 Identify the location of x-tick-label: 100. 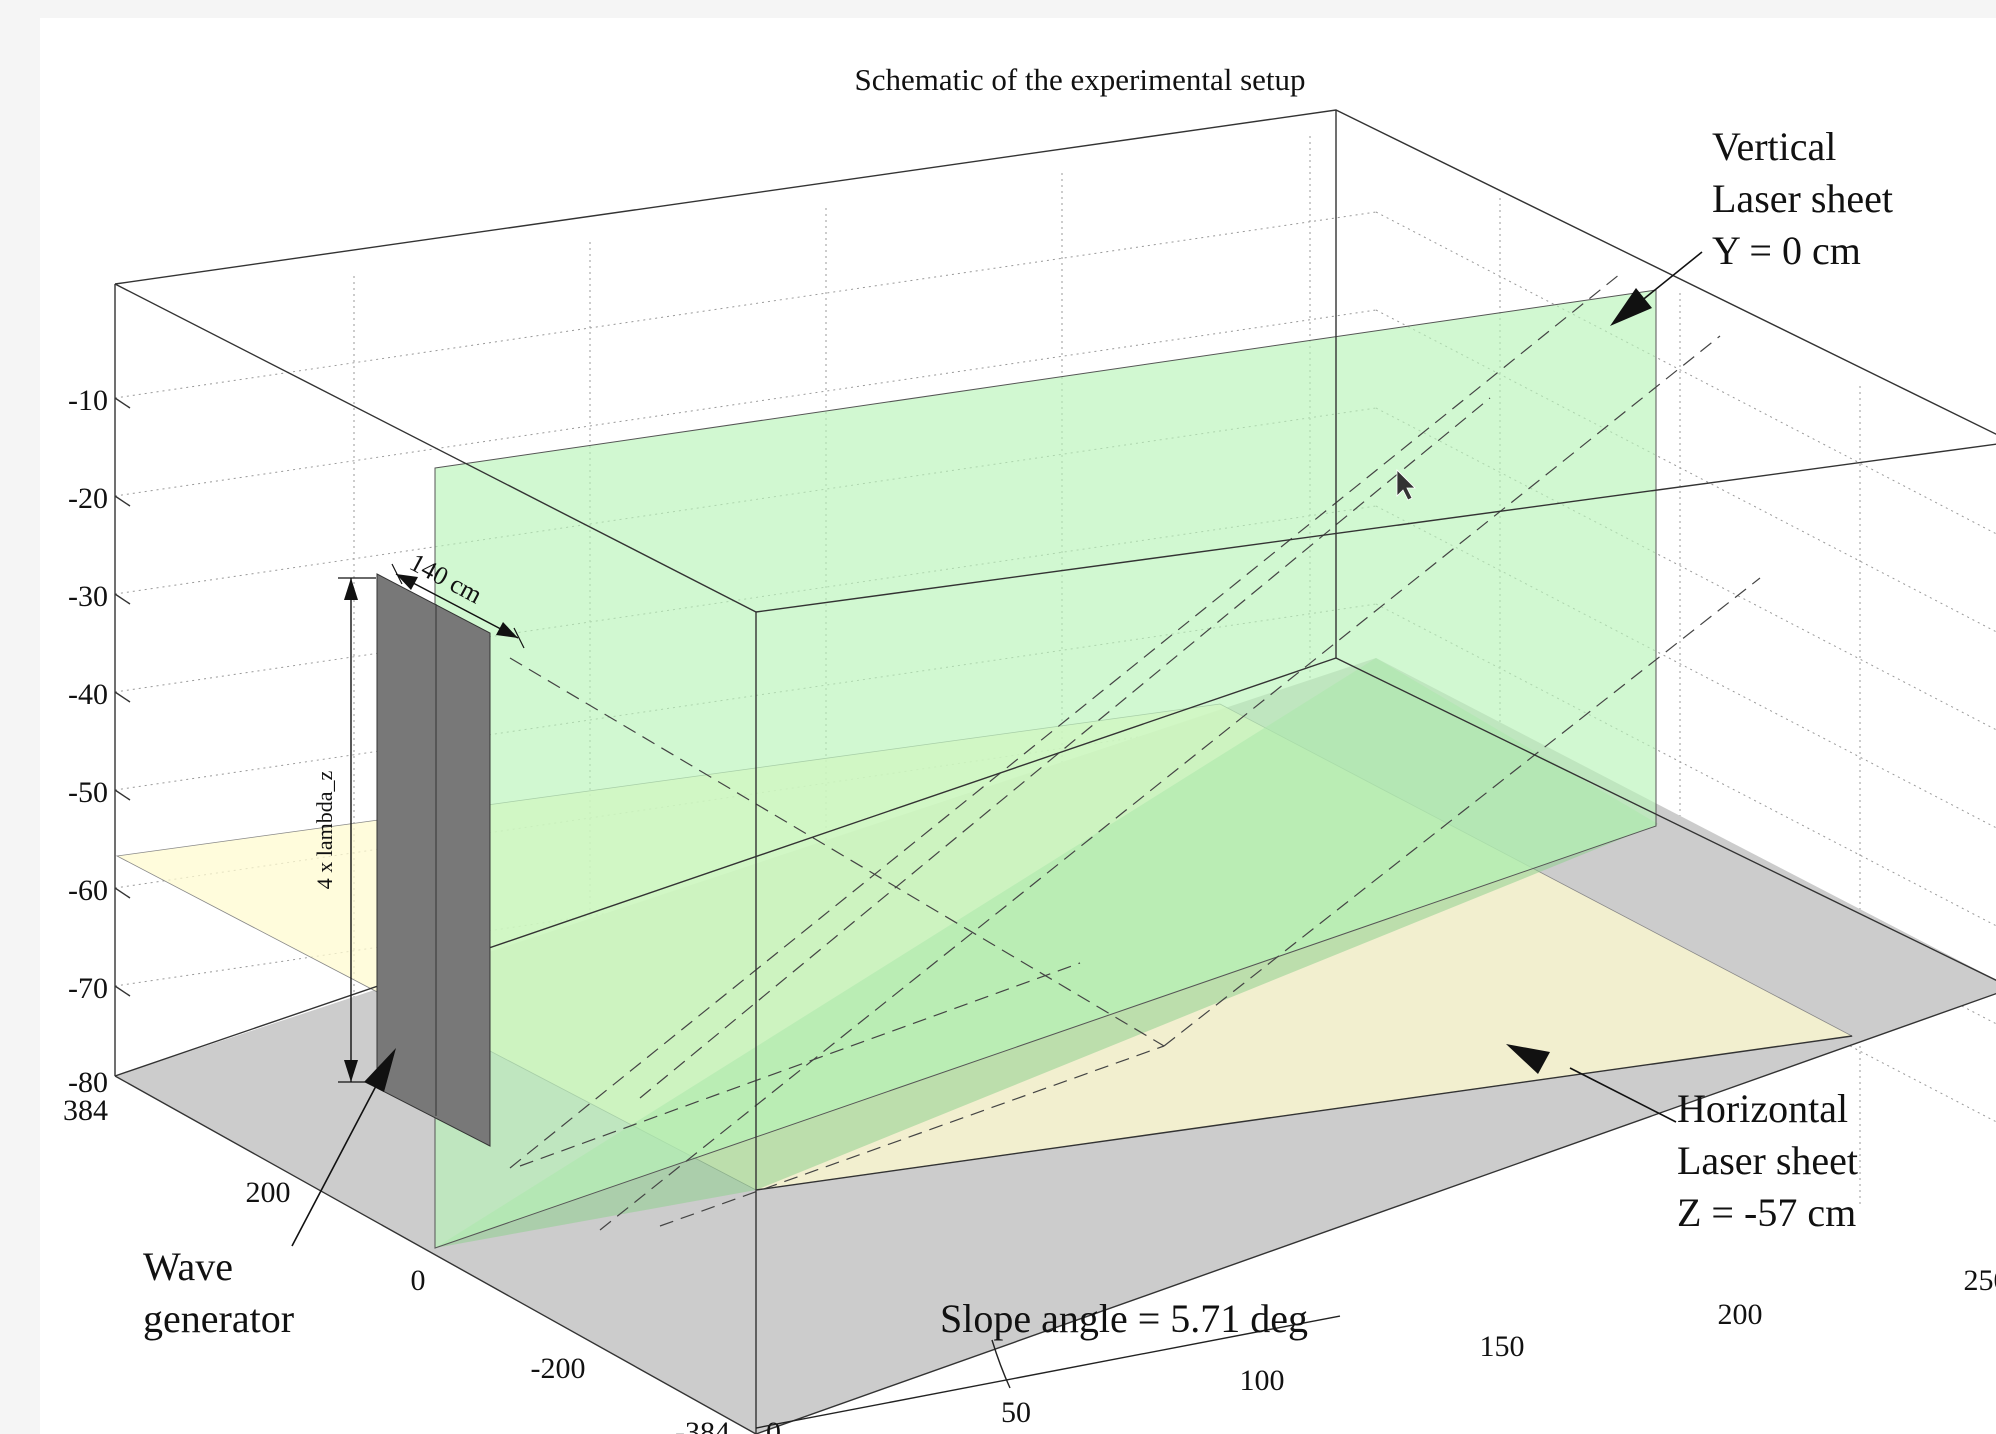
(1262, 1380).